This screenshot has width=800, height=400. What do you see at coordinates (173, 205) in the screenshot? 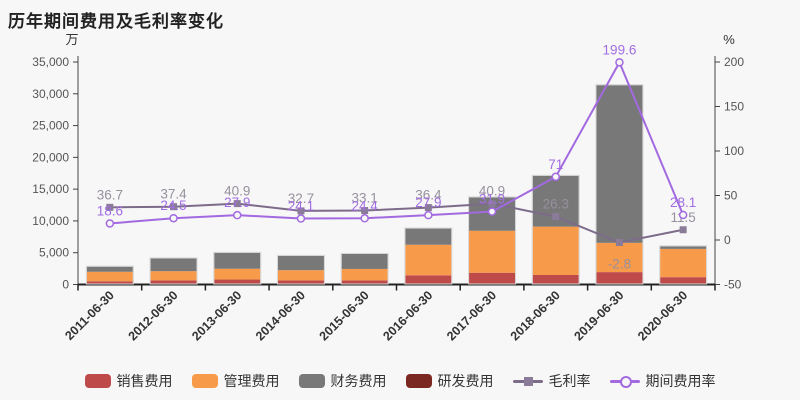
I see `data-label-expense-ratio: 24.5` at bounding box center [173, 205].